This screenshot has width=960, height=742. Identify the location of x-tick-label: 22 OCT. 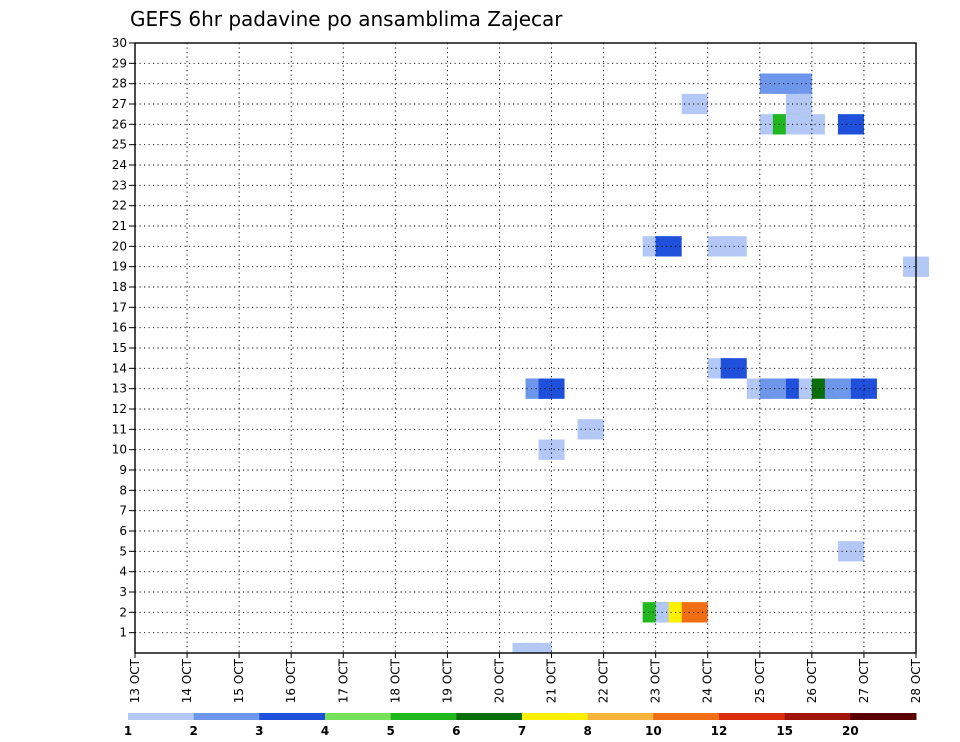
(604, 680).